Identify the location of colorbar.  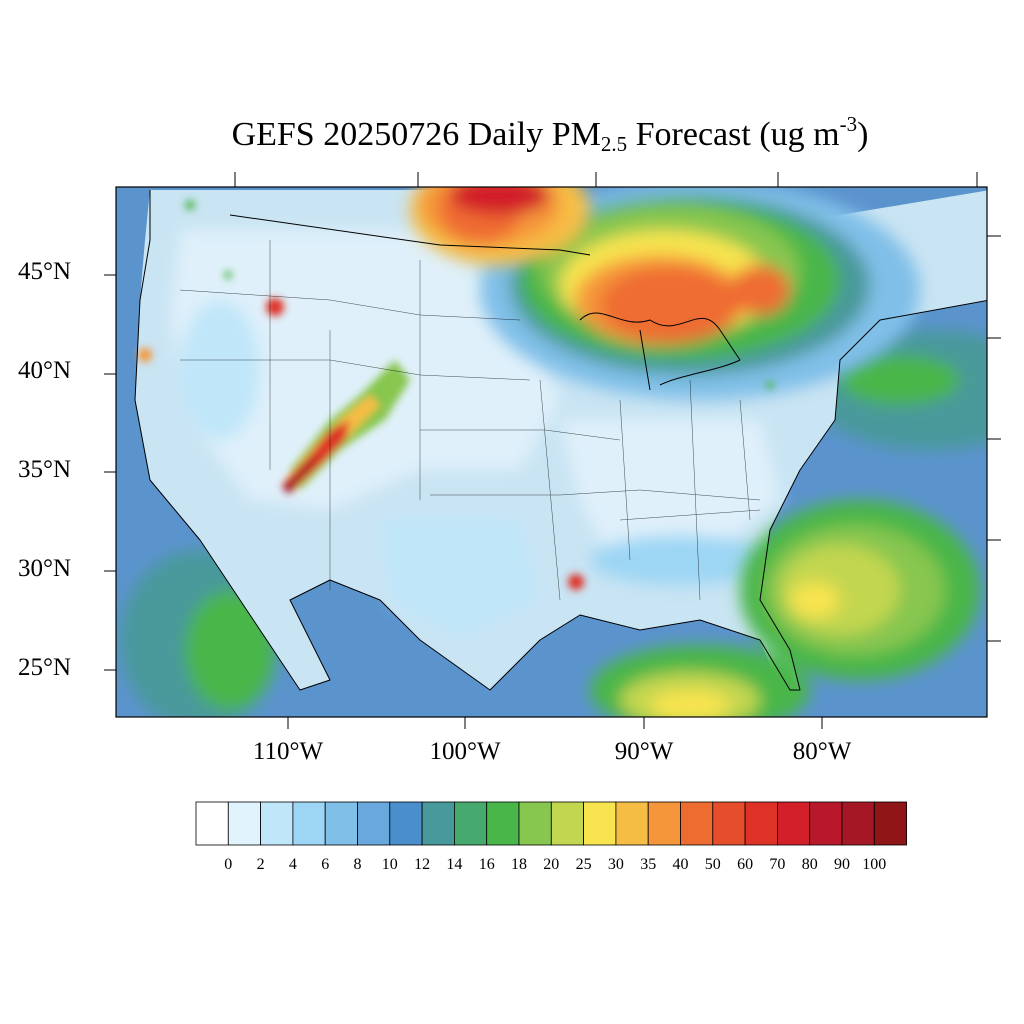
(551, 823).